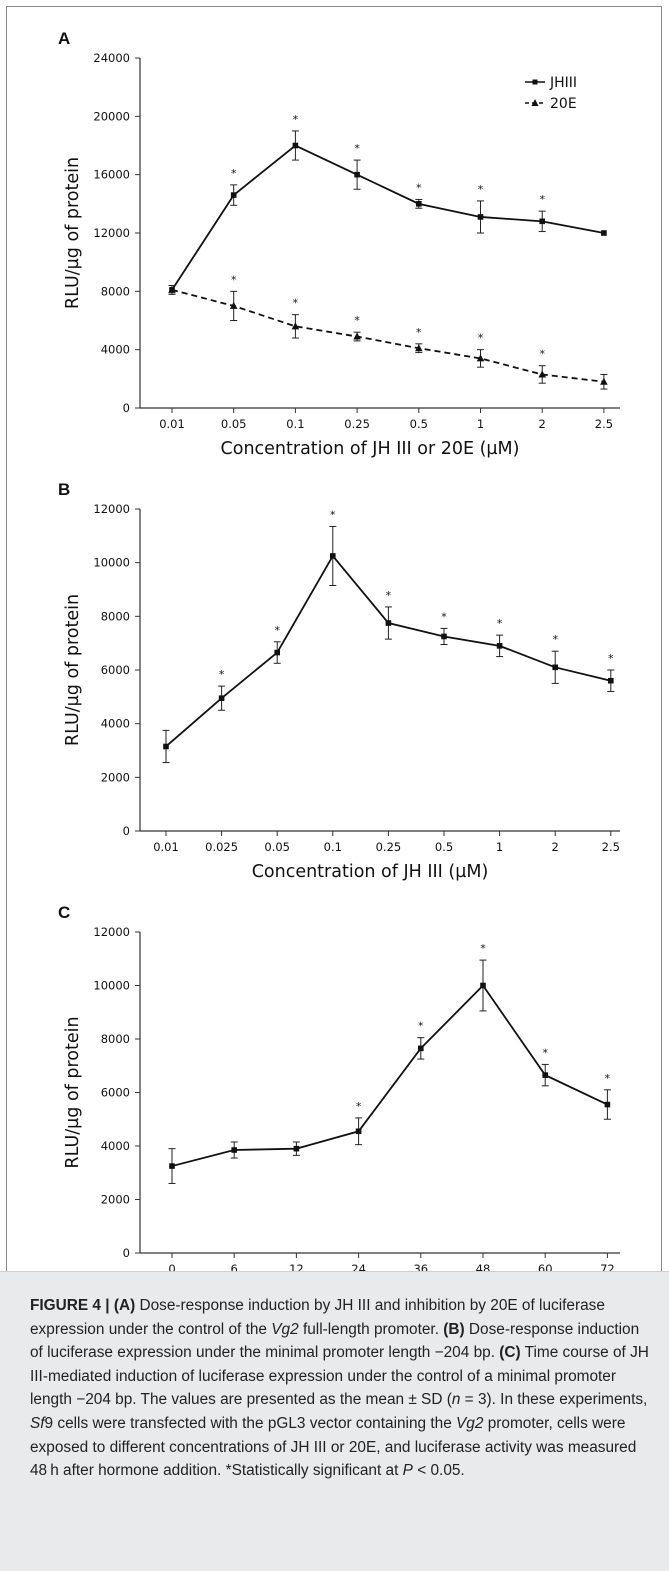  Describe the element at coordinates (111, 116) in the screenshot. I see `y-tick-label: 20000` at that location.